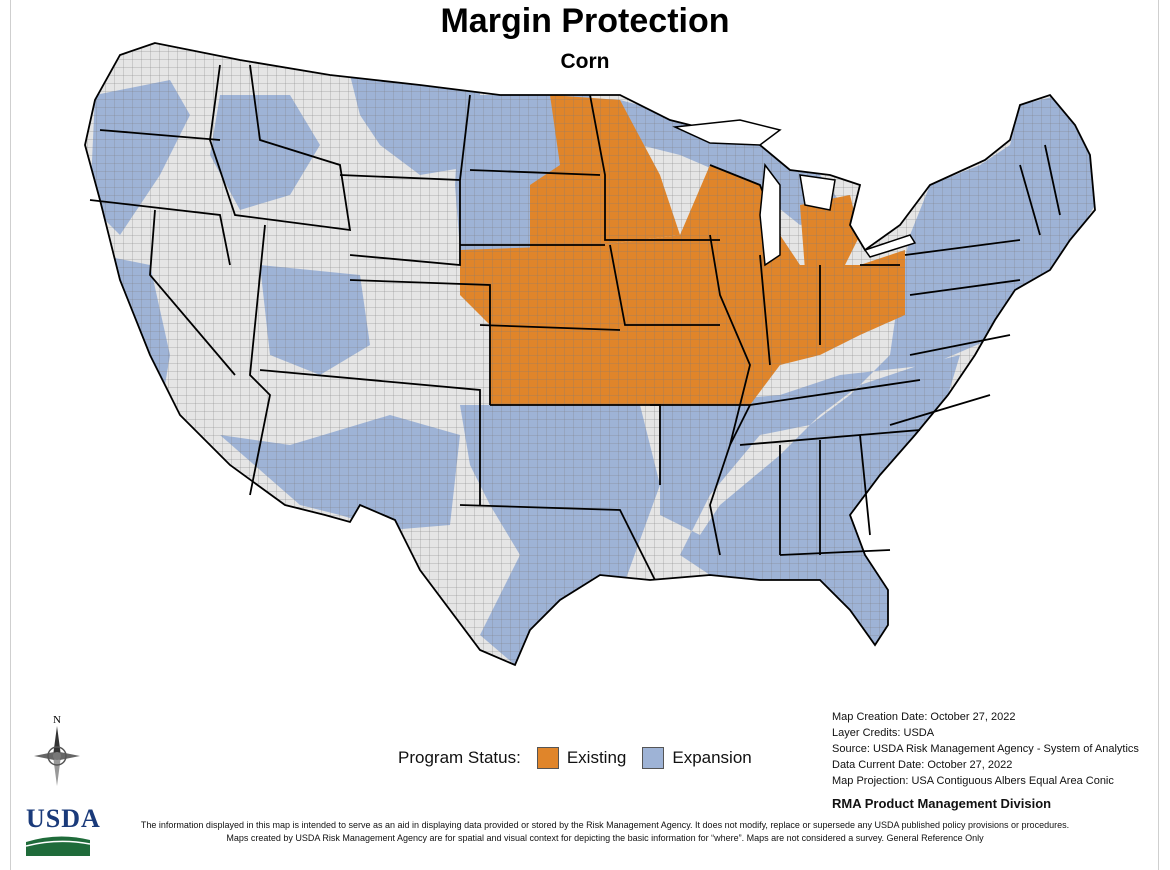  I want to click on line-ca-nv, so click(192, 292).